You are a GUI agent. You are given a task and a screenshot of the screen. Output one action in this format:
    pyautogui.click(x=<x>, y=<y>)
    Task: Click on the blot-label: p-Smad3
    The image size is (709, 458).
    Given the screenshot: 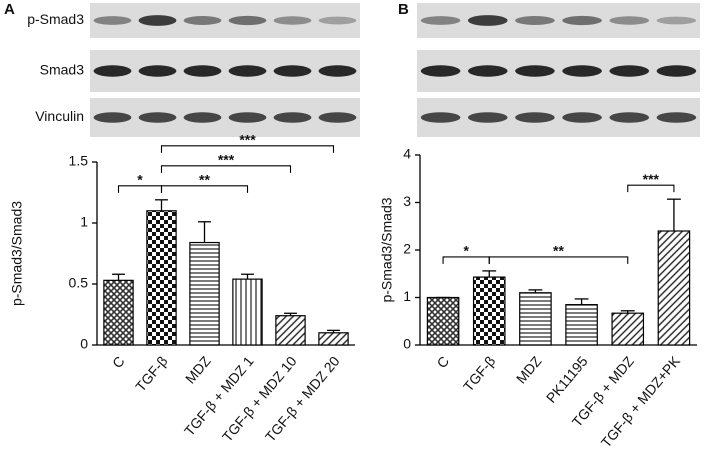 What is the action you would take?
    pyautogui.click(x=55, y=19)
    